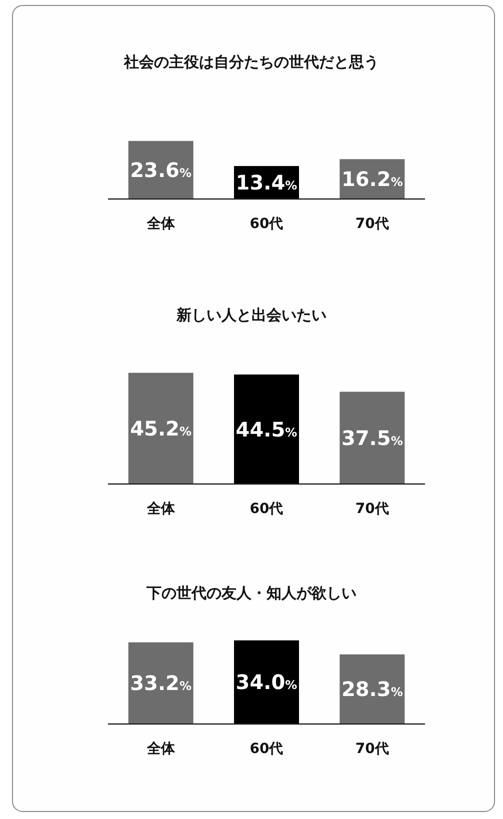 This screenshot has height=819, width=503. I want to click on chart-title: 社会の主役は自分たちの世代だと思う, so click(251, 62).